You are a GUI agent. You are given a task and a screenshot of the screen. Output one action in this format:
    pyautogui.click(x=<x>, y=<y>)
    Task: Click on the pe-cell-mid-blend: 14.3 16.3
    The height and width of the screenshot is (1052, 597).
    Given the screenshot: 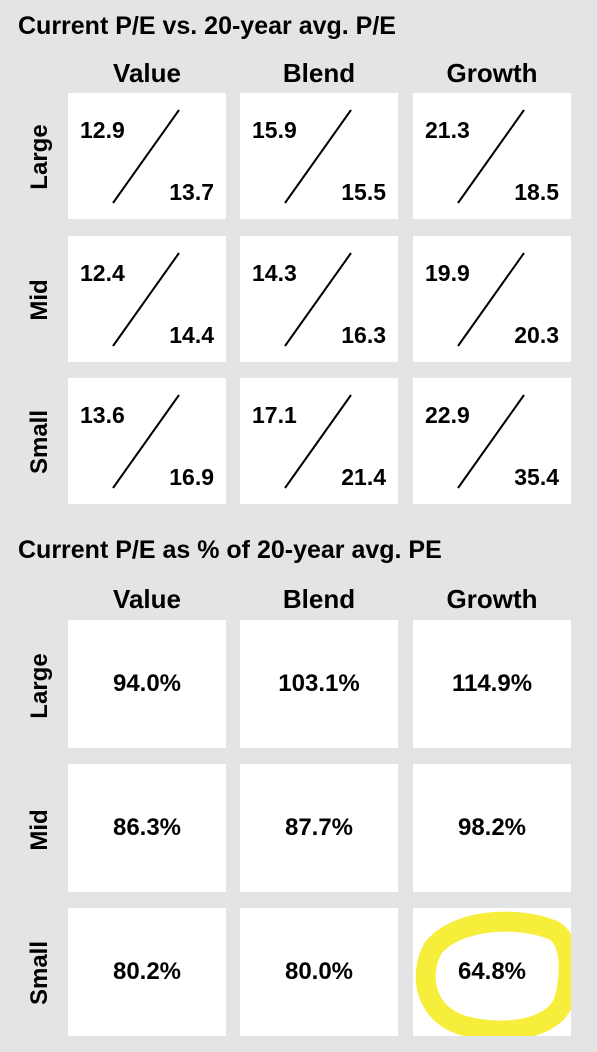 What is the action you would take?
    pyautogui.click(x=319, y=299)
    